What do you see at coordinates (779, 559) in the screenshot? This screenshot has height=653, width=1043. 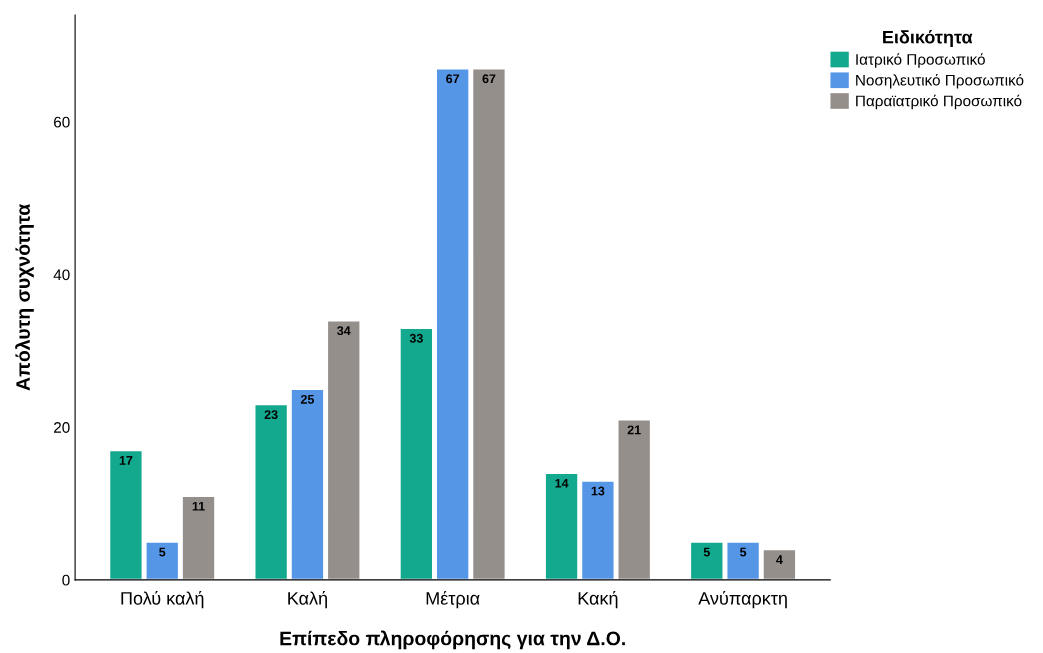 I see `data-label: 4` at bounding box center [779, 559].